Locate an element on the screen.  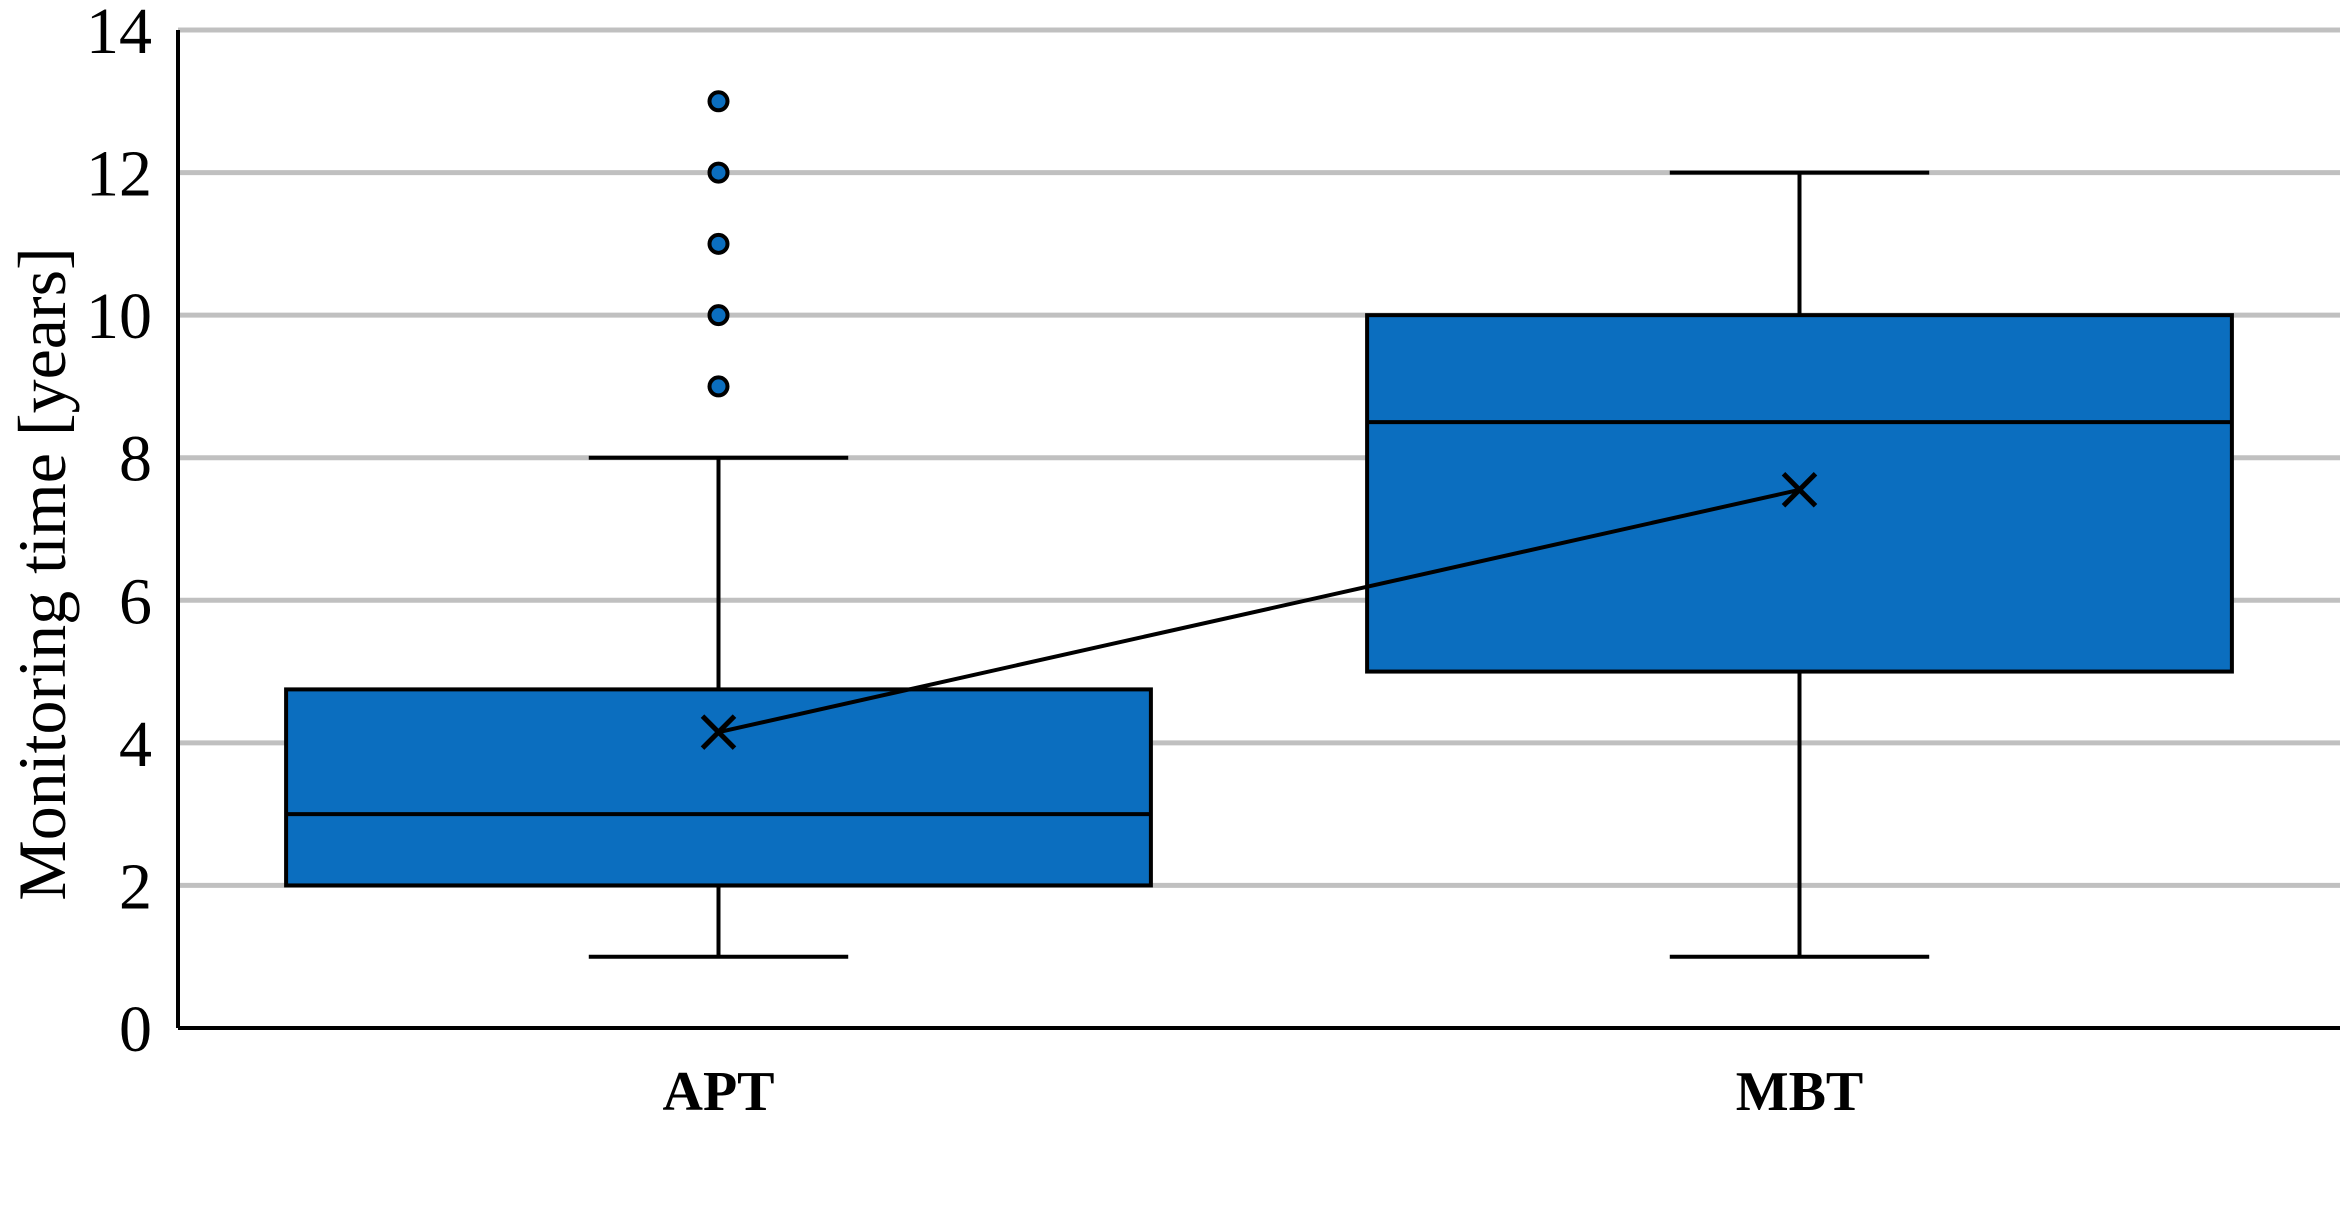
y-tick-label: 4 is located at coordinates (135, 744).